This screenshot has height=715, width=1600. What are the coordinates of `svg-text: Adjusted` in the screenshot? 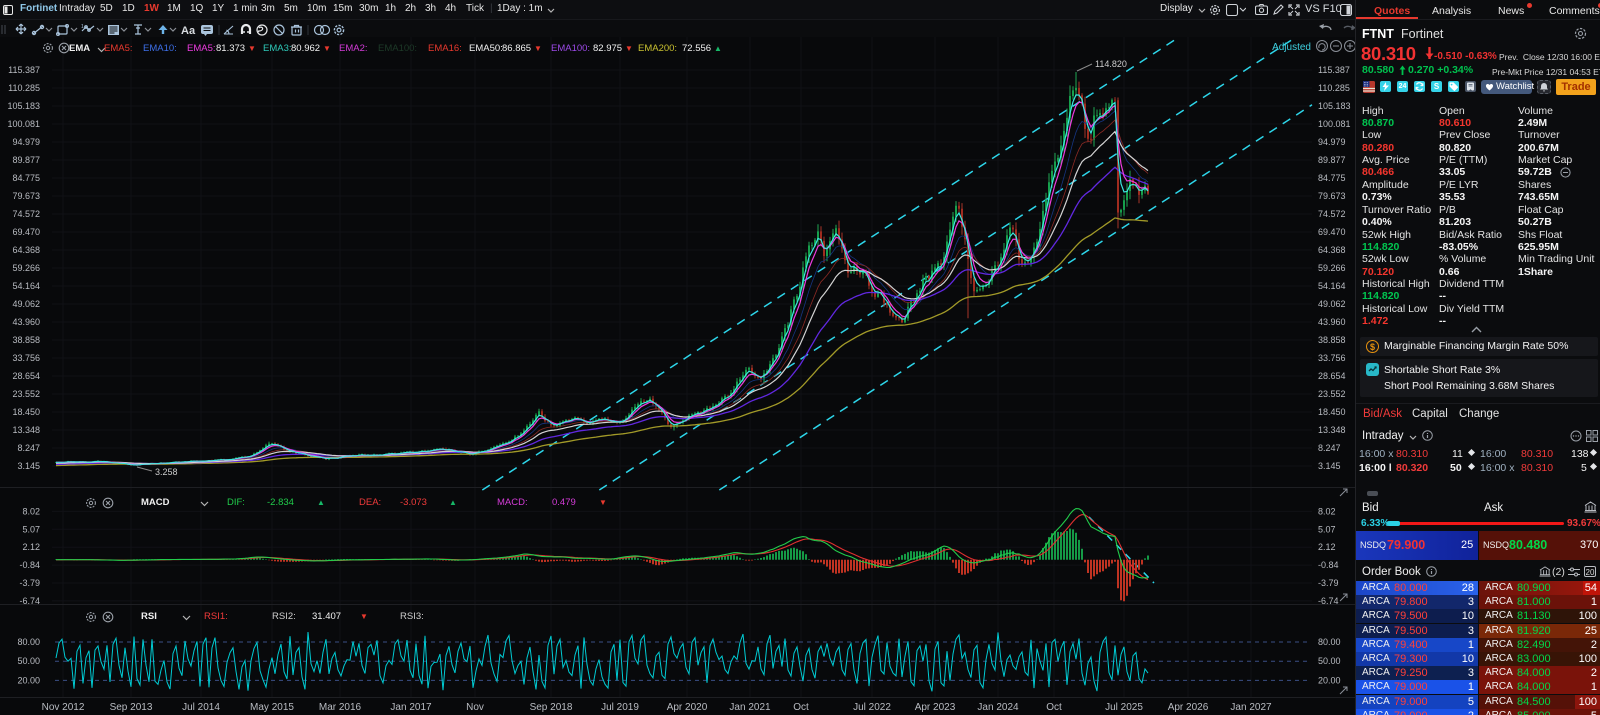 It's located at (1291, 47).